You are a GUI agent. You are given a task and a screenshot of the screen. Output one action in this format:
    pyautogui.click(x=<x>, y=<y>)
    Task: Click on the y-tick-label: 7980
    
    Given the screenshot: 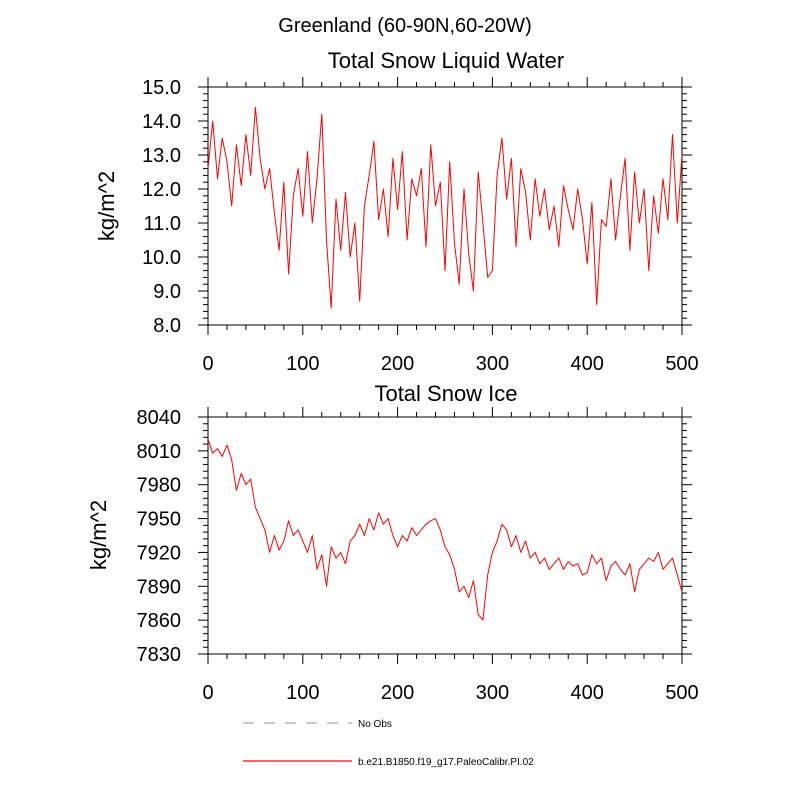 What is the action you would take?
    pyautogui.click(x=159, y=486)
    